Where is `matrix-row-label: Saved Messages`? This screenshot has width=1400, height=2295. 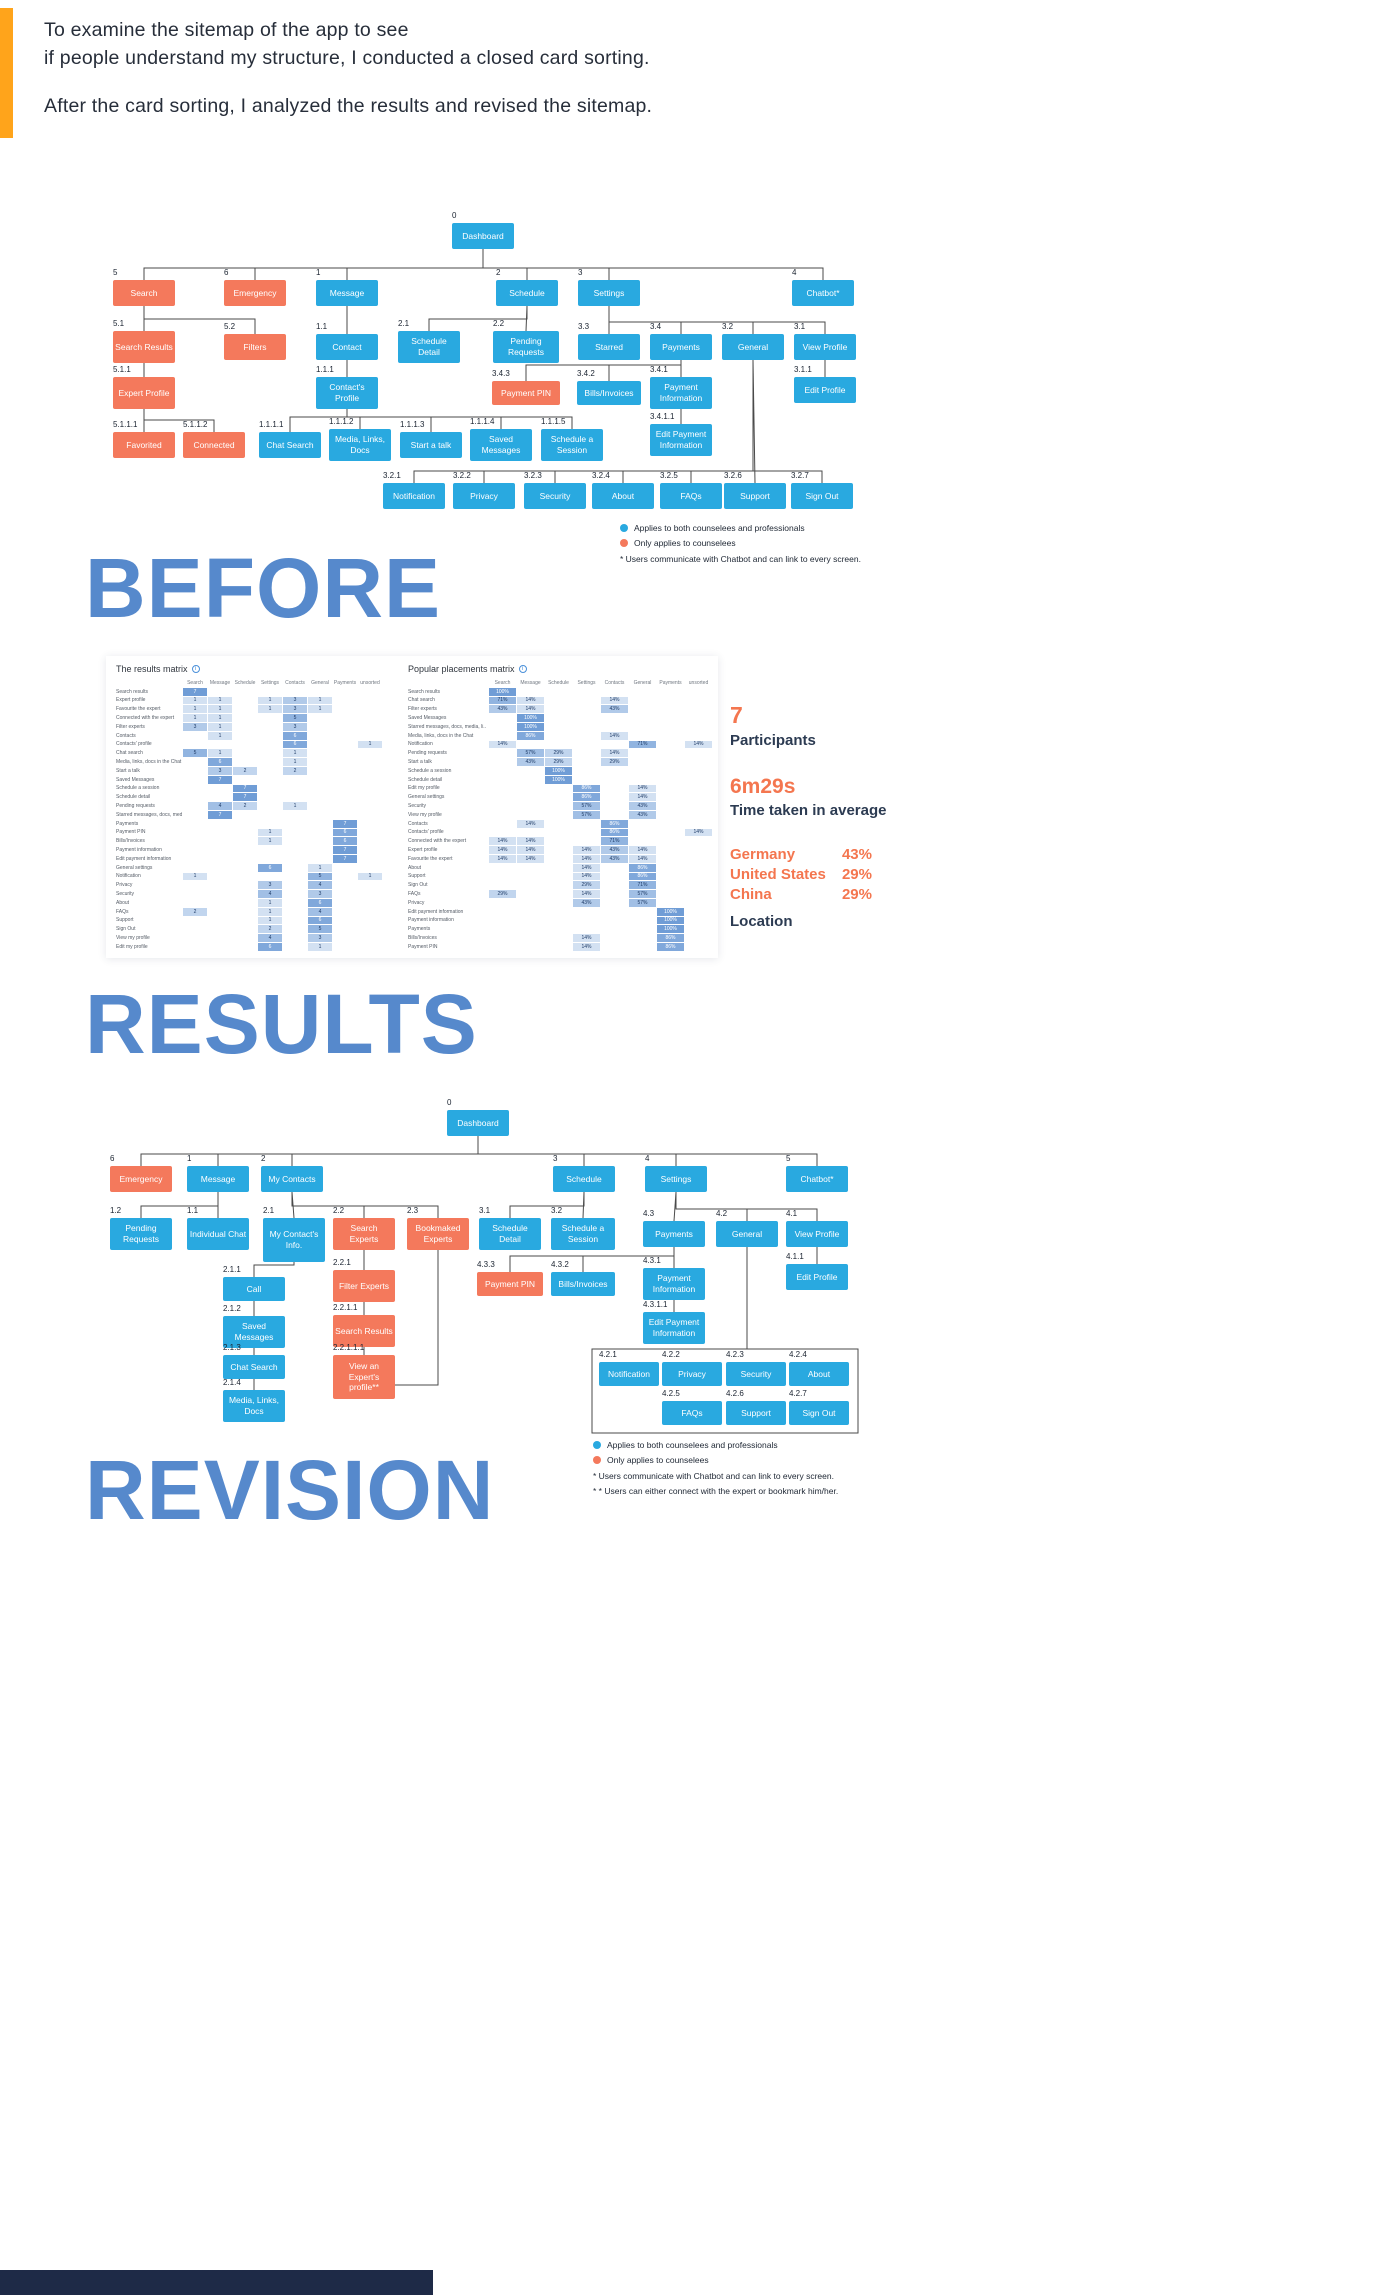 matrix-row-label: Saved Messages is located at coordinates (135, 779).